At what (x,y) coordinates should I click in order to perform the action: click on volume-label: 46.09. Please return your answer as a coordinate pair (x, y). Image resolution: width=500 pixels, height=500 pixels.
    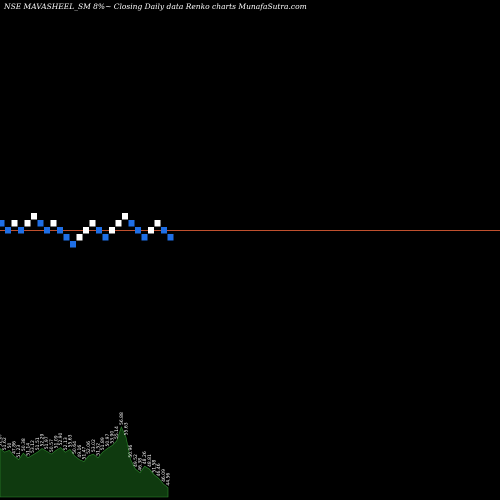
    Looking at the image, I should click on (164, 475).